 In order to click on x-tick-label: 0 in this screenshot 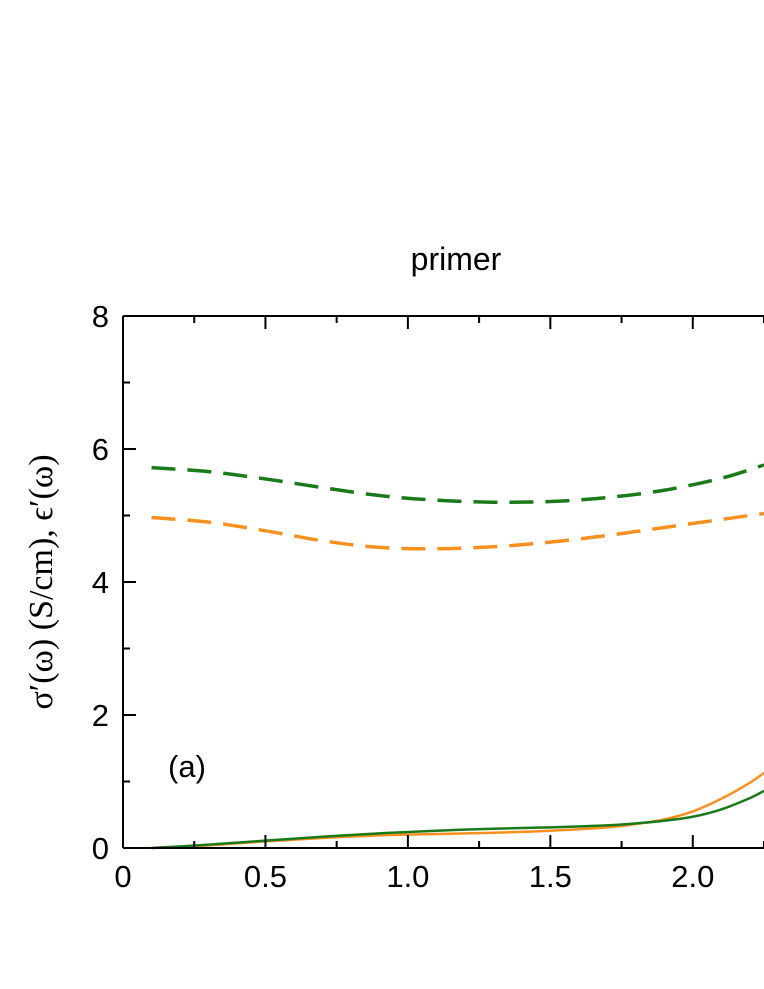, I will do `click(122, 876)`.